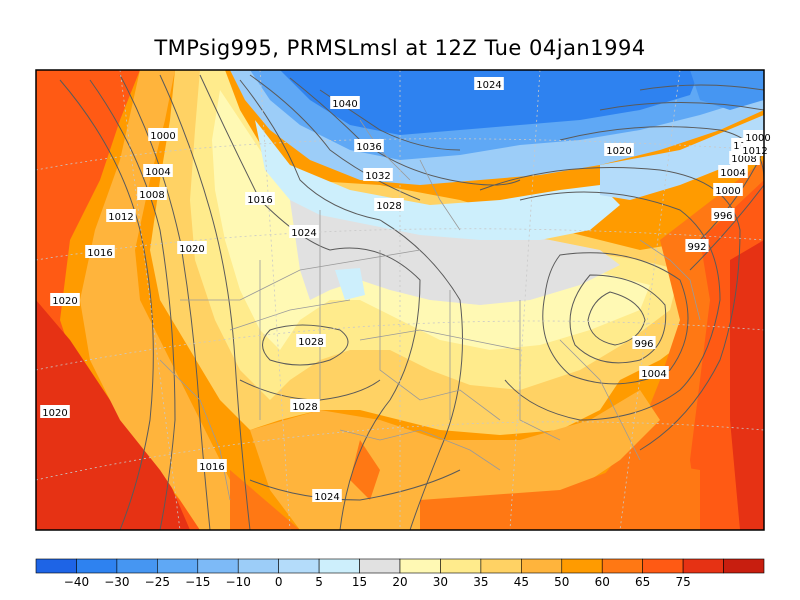 This screenshot has width=800, height=600. I want to click on isobar-label: 1036, so click(369, 146).